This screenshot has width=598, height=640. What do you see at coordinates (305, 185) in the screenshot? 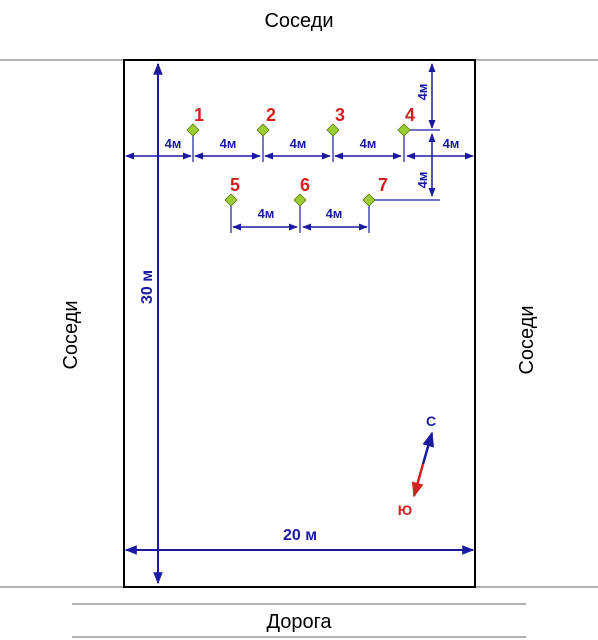
I see `tree-number: 6` at bounding box center [305, 185].